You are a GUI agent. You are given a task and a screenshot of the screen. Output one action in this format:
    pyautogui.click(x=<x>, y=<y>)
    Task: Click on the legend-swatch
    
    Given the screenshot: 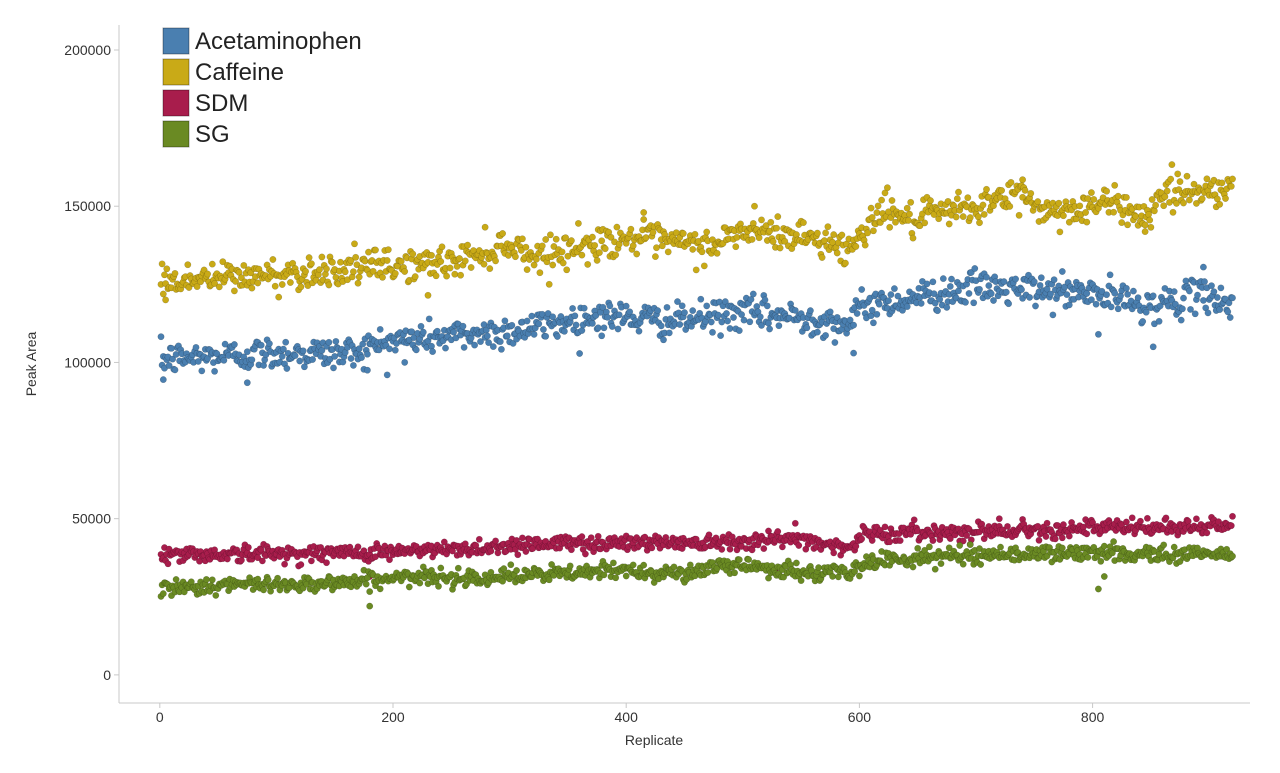 What is the action you would take?
    pyautogui.click(x=176, y=41)
    